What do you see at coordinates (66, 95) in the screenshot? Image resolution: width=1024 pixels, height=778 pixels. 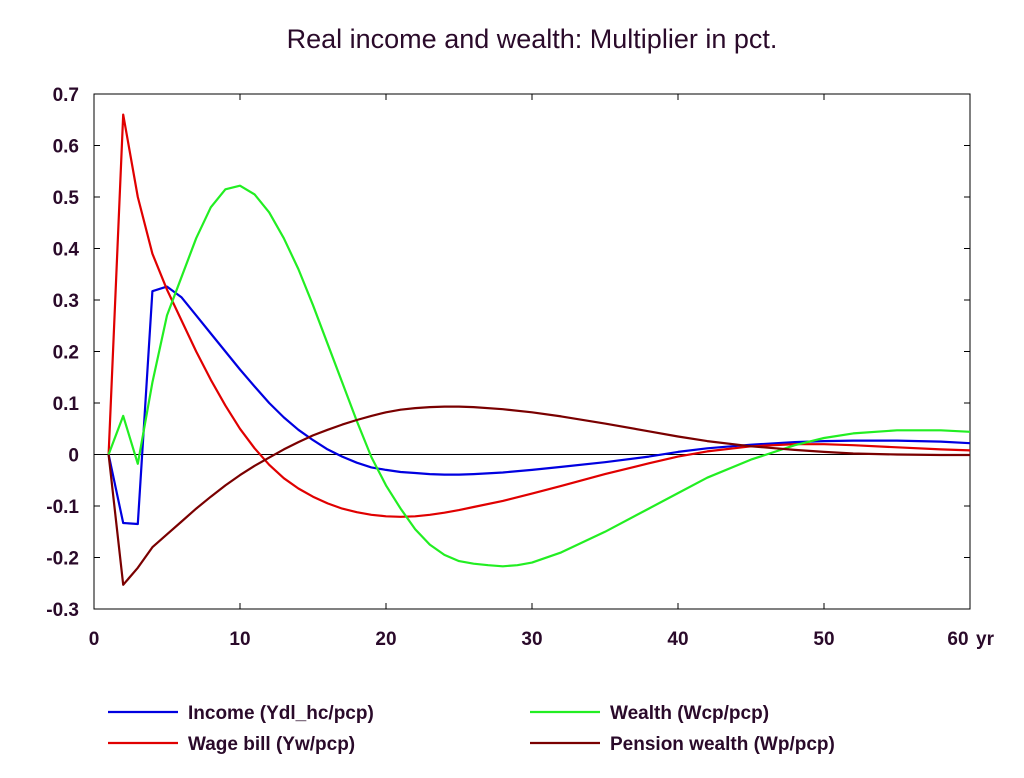 I see `y-tick-label: 0.7` at bounding box center [66, 95].